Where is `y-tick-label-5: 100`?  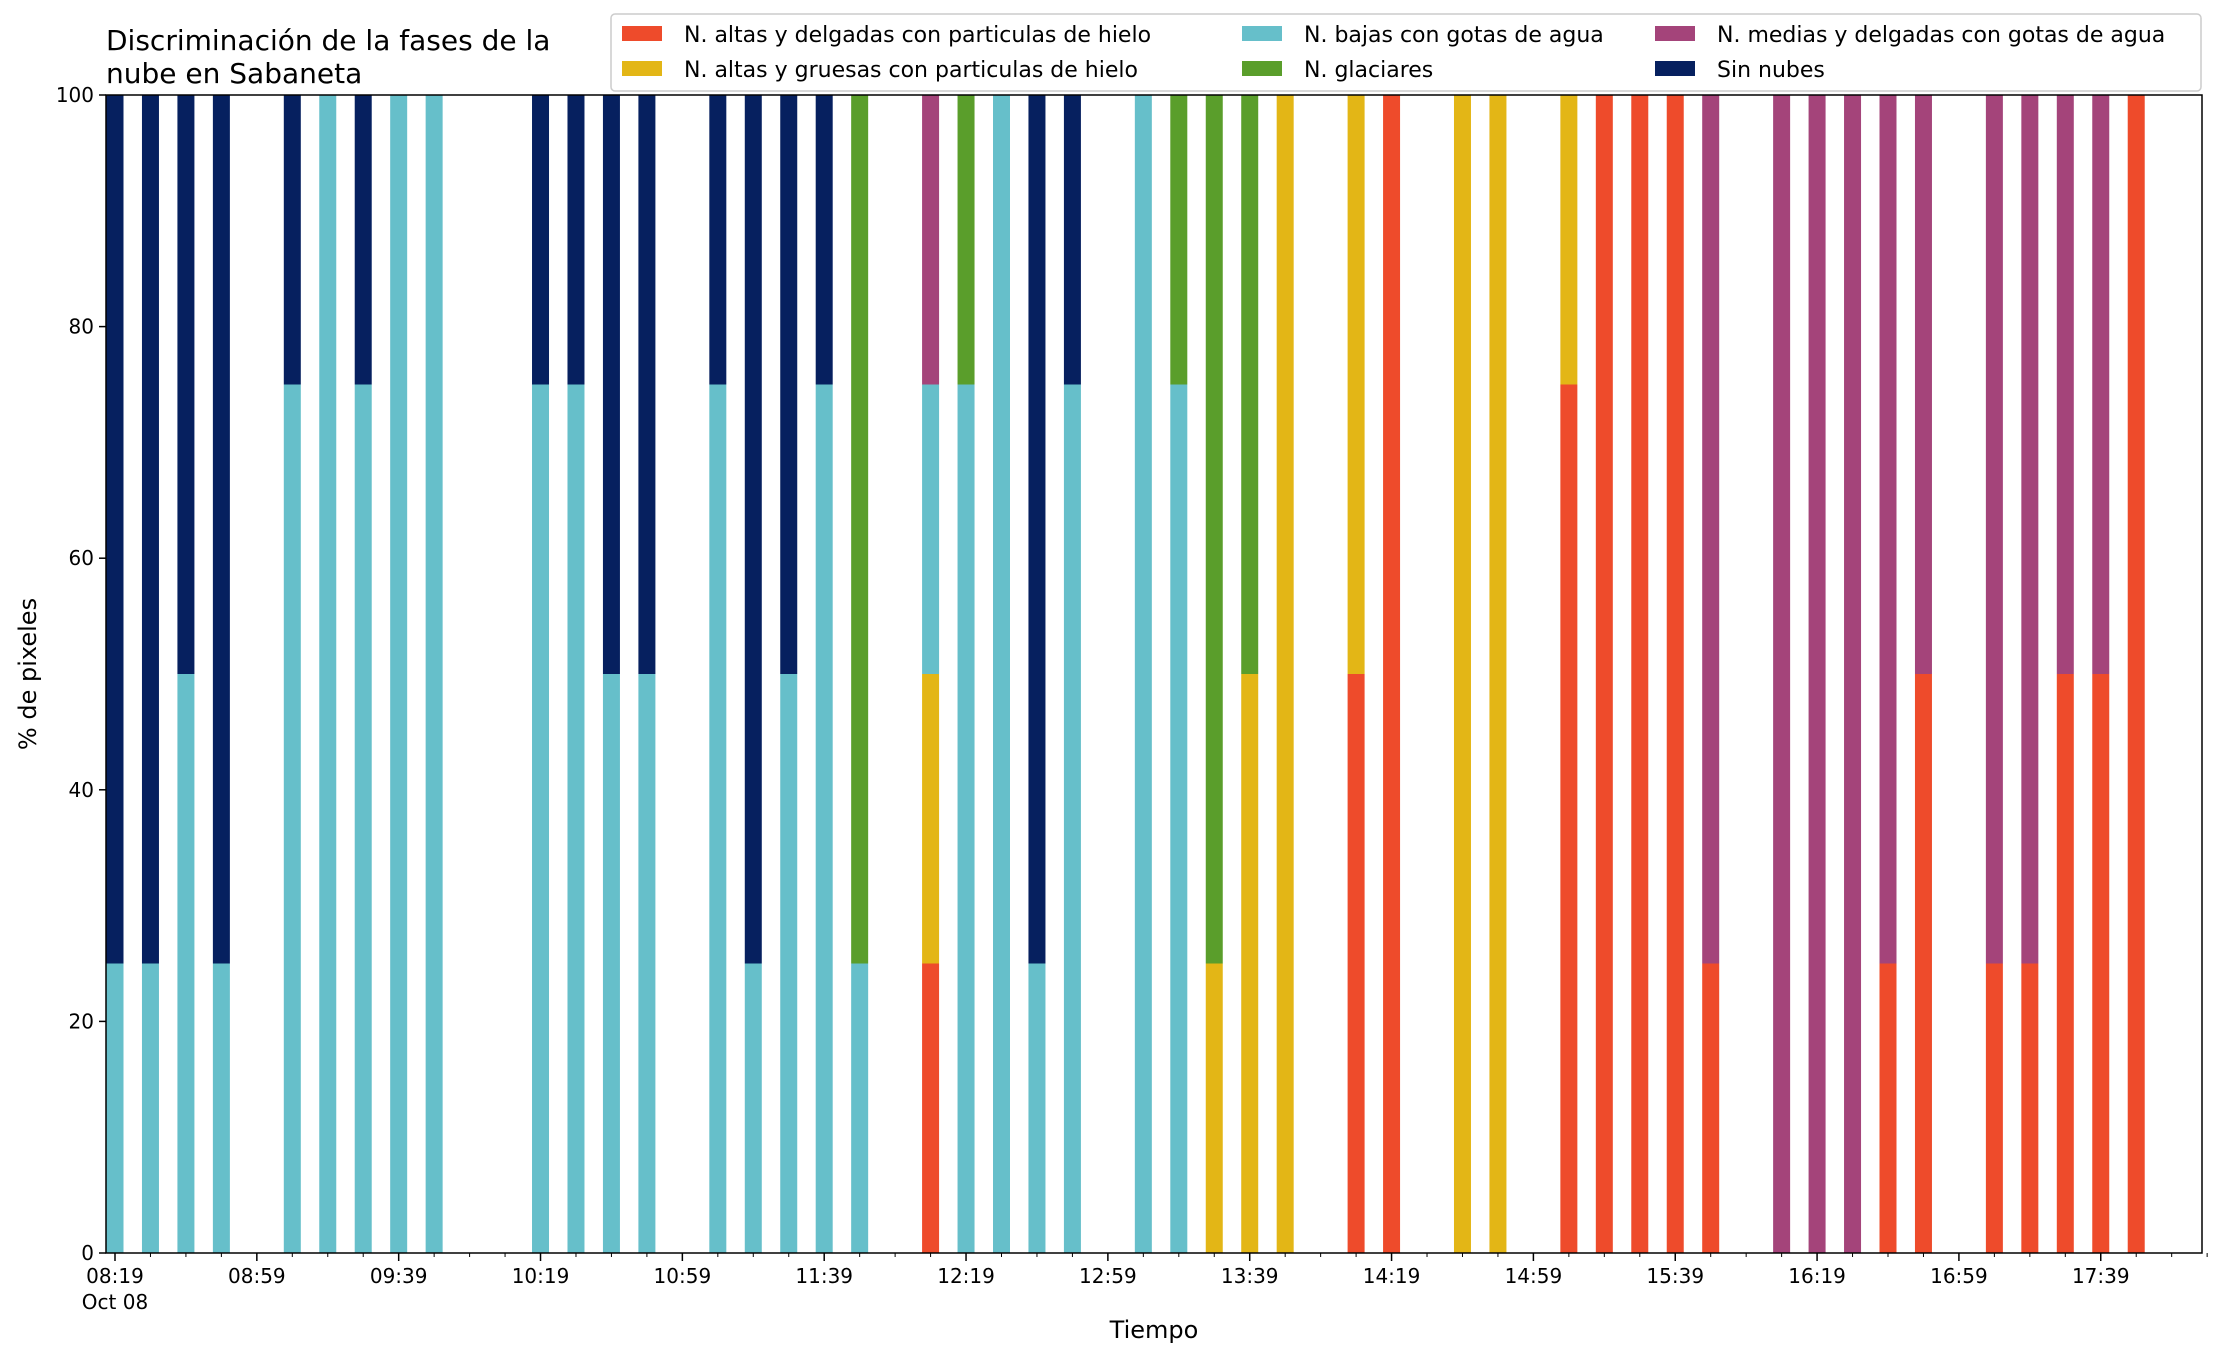
y-tick-label-5: 100 is located at coordinates (75, 95).